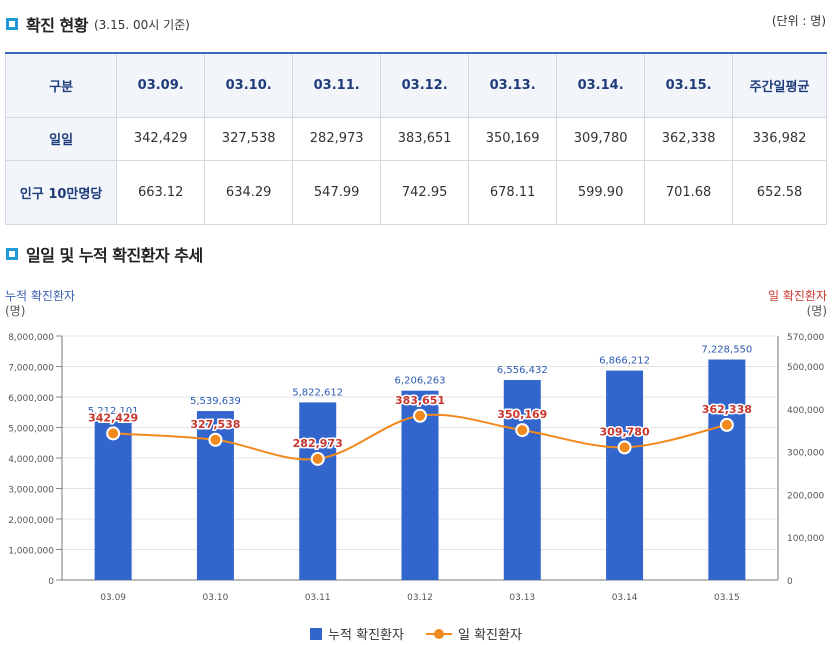 Image resolution: width=832 pixels, height=645 pixels. I want to click on table-col-header: 03.13., so click(513, 85).